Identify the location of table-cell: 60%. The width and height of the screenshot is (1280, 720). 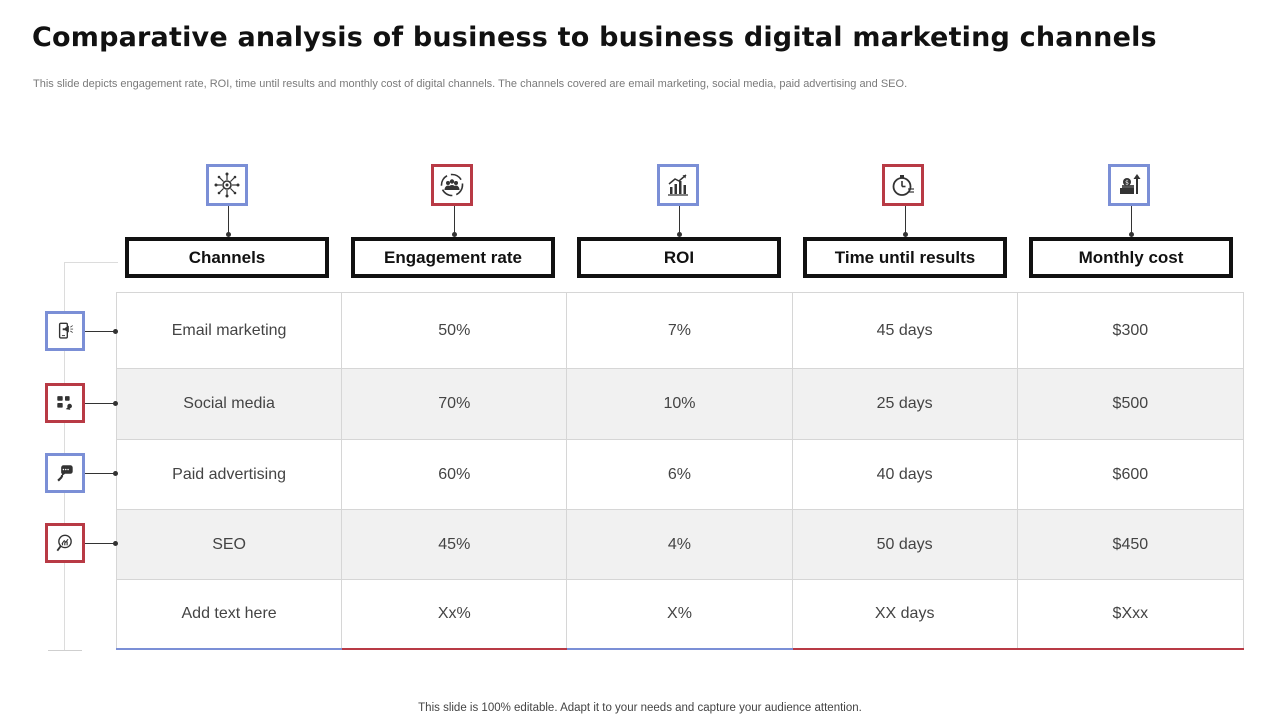
(455, 474).